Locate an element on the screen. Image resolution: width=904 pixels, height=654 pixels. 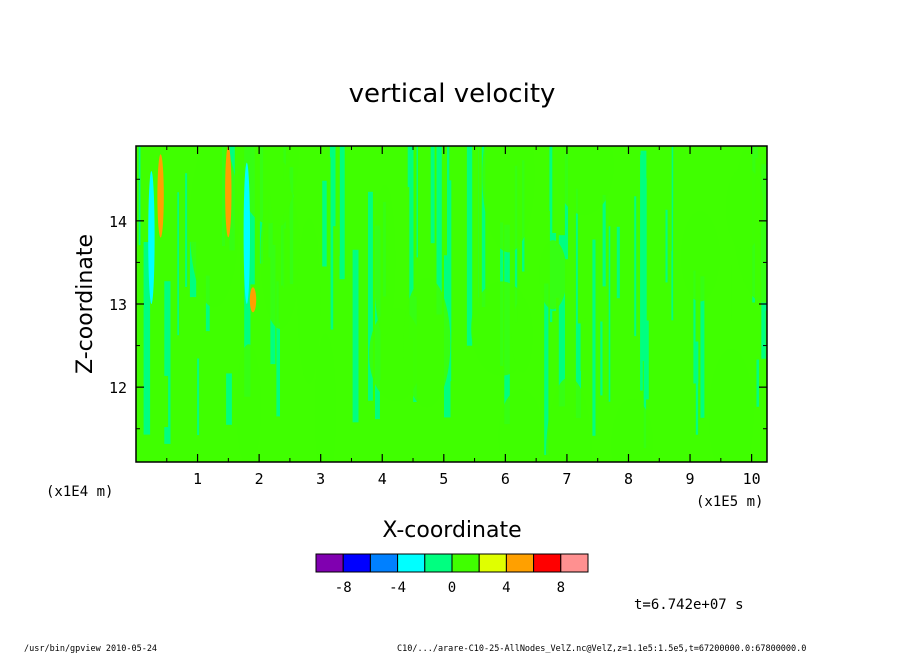
y-tick-label: 14 is located at coordinates (118, 222).